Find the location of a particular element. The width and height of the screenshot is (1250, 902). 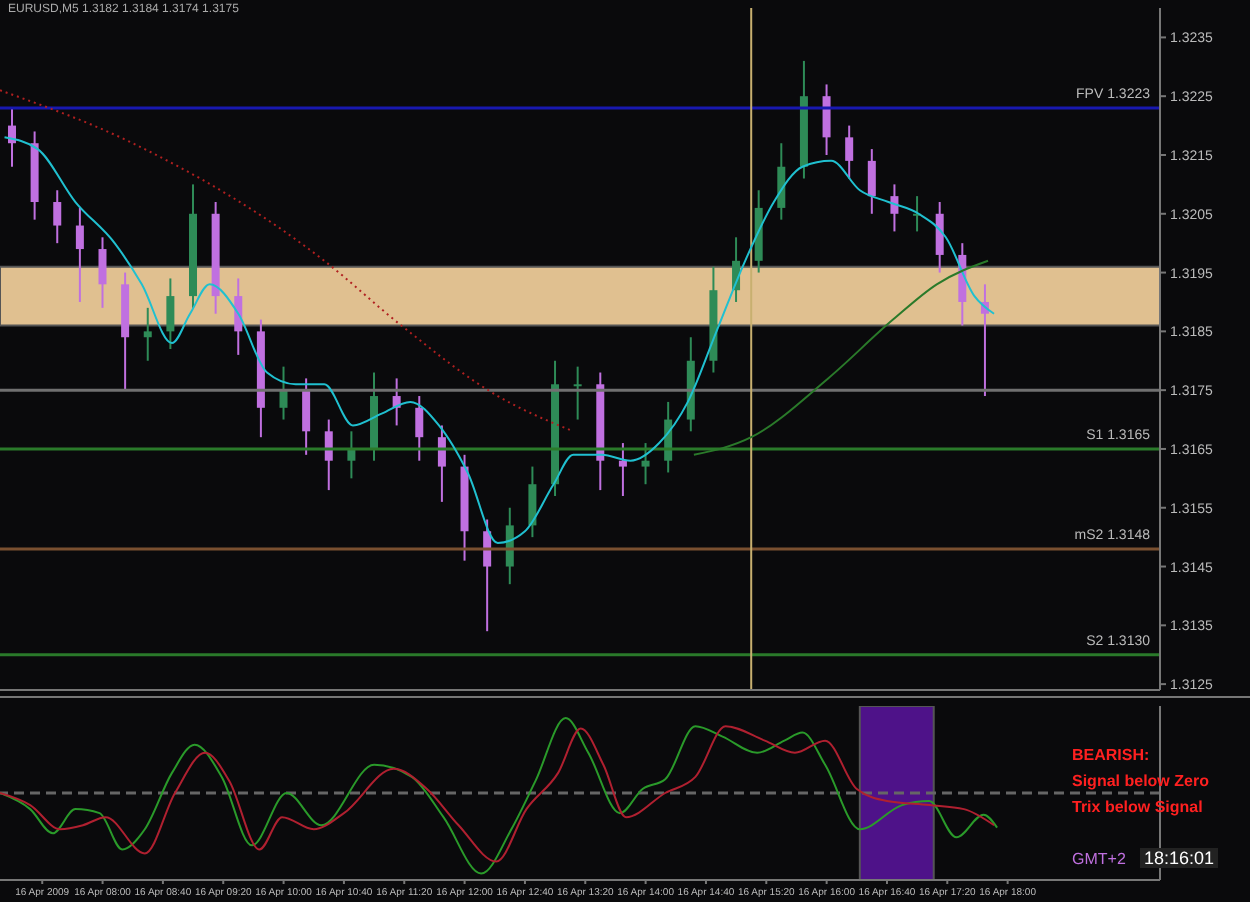

annotation: BEARISH: is located at coordinates (1112, 756).